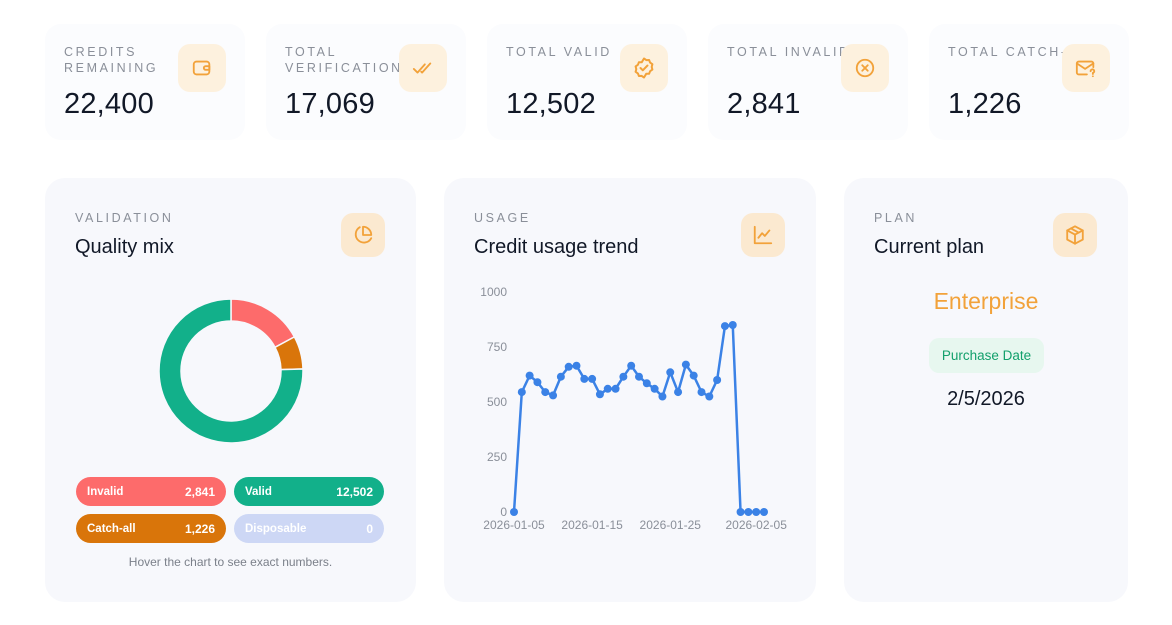  What do you see at coordinates (671, 525) in the screenshot?
I see `x-tick-label: 2026-01-25` at bounding box center [671, 525].